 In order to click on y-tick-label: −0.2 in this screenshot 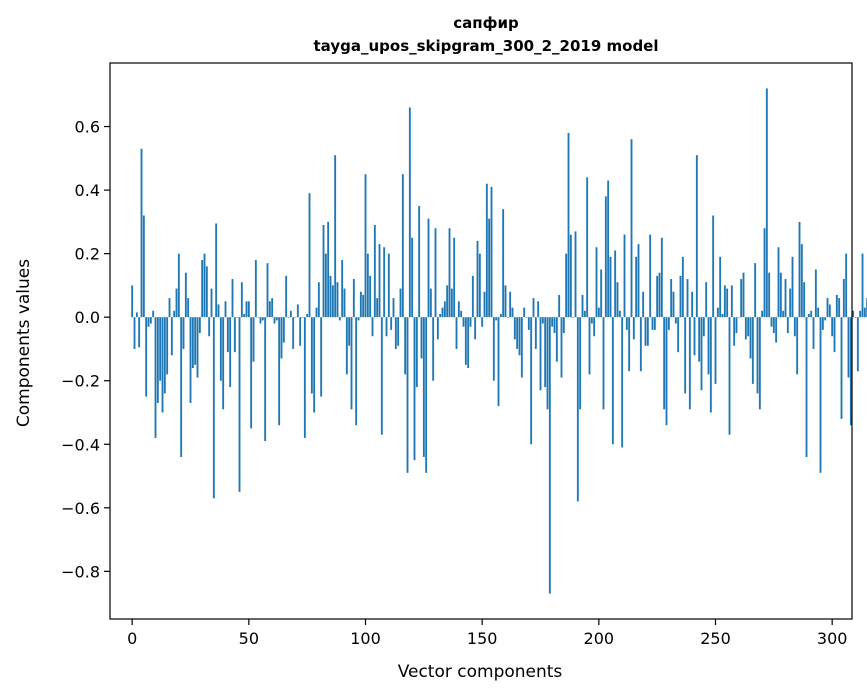, I will do `click(80, 381)`.